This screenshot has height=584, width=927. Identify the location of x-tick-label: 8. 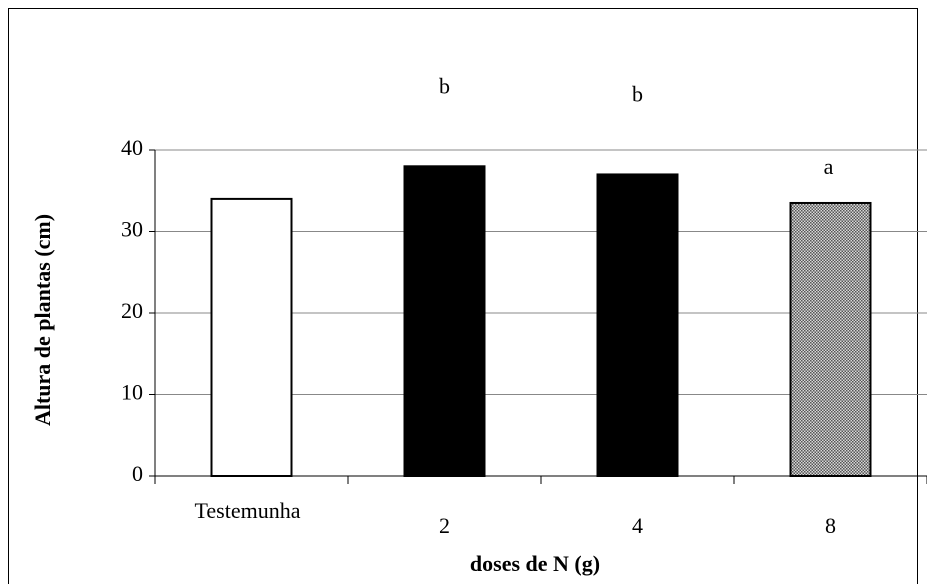
(830, 525).